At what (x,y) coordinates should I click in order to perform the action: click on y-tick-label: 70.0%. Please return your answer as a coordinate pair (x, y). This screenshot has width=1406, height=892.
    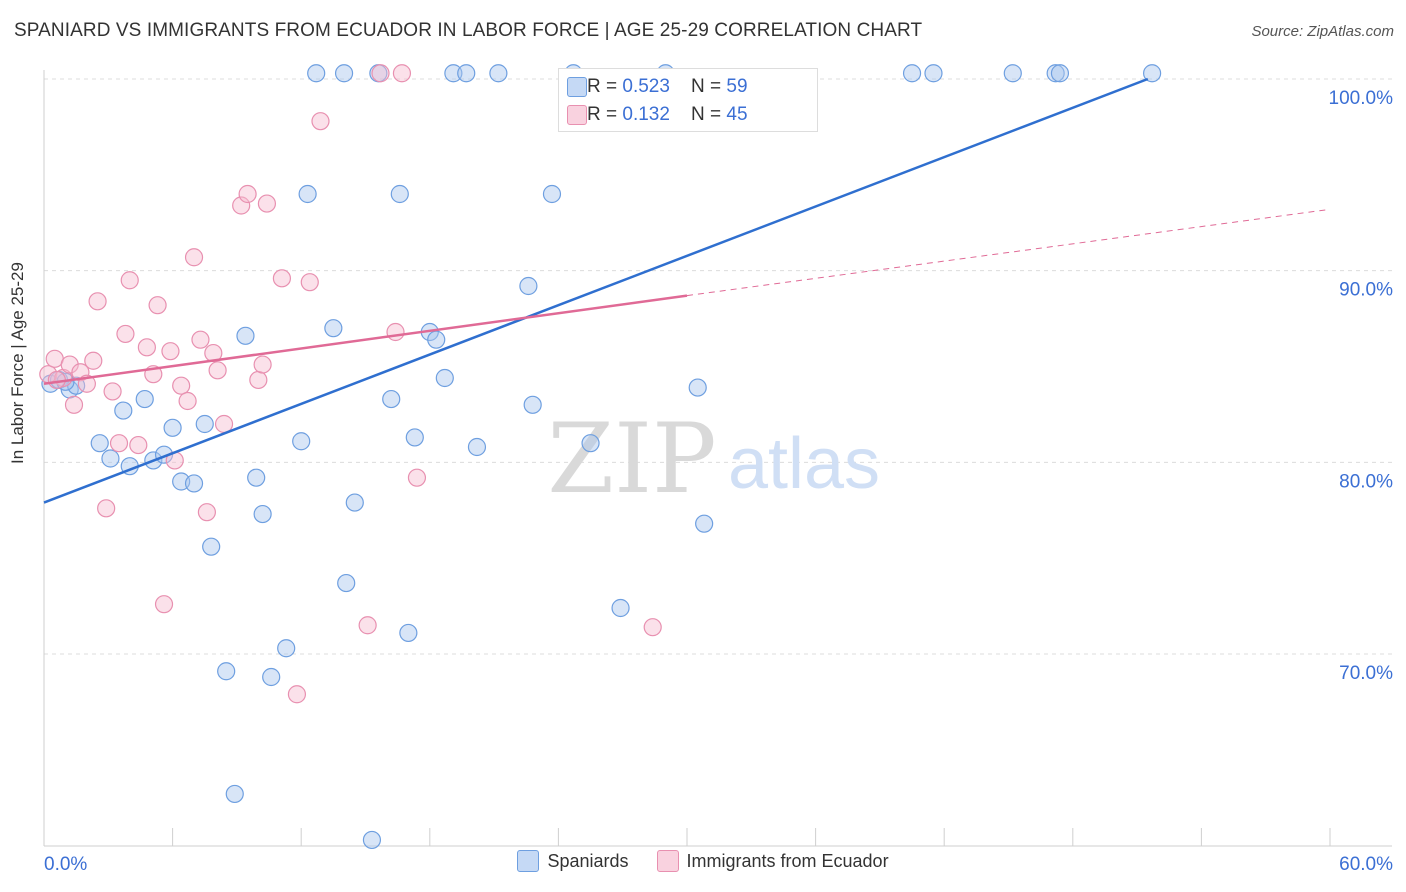
    Looking at the image, I should click on (1366, 673).